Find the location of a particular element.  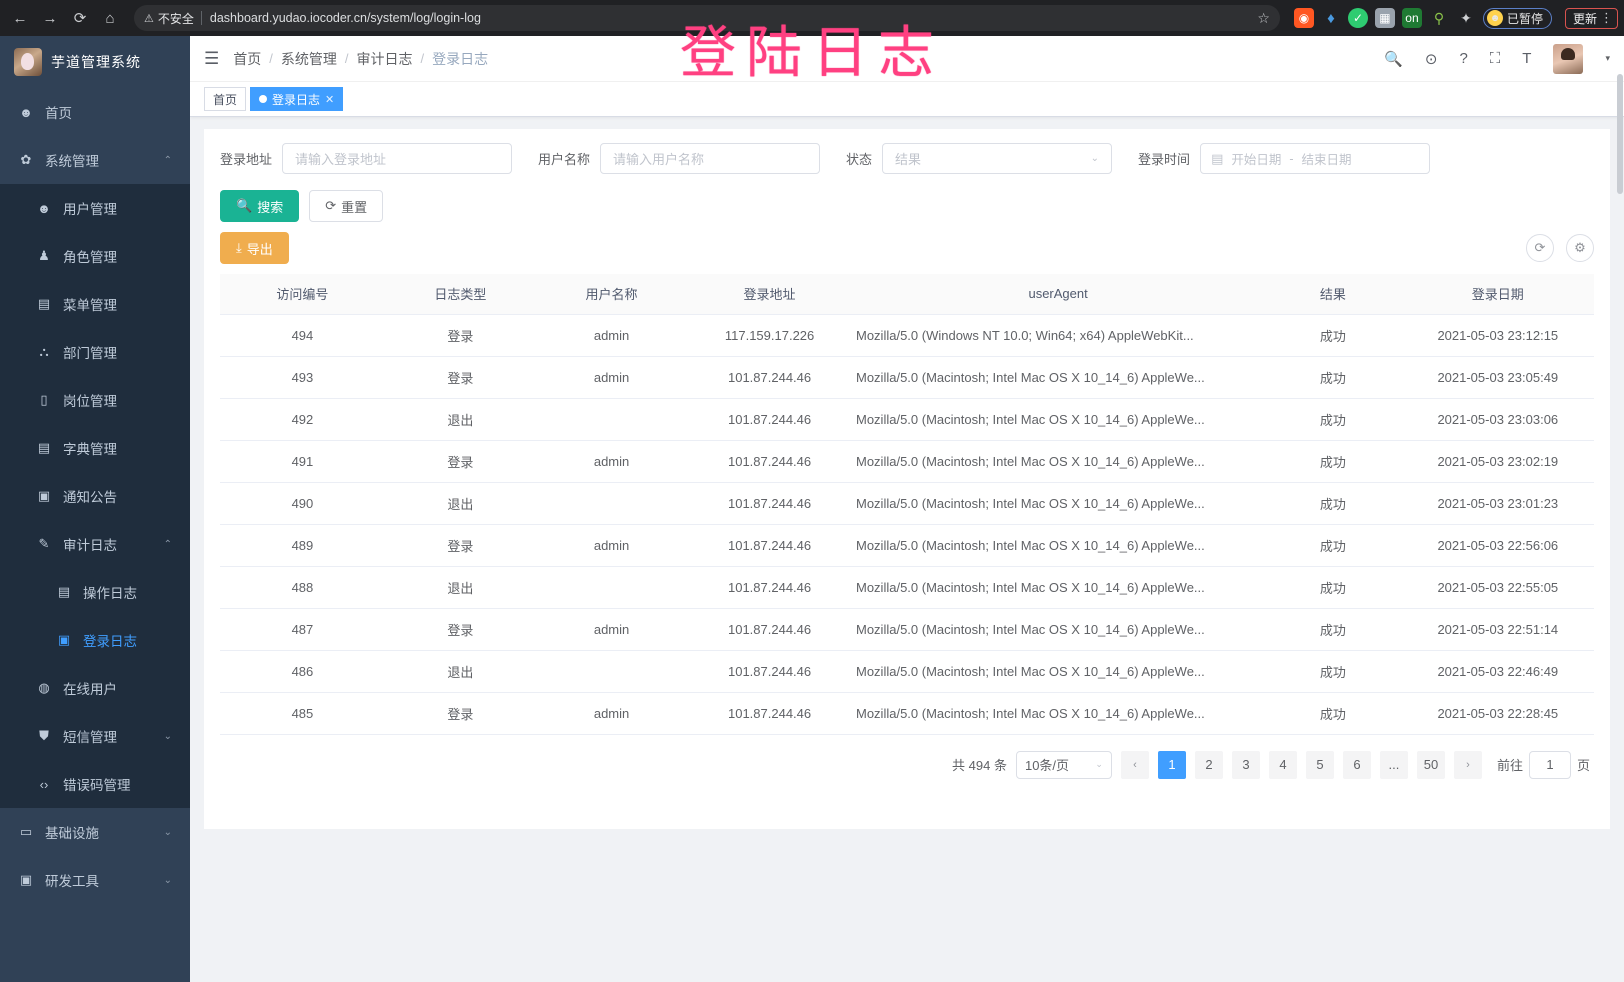

column-header-6: 登录日期 is located at coordinates (1497, 294).